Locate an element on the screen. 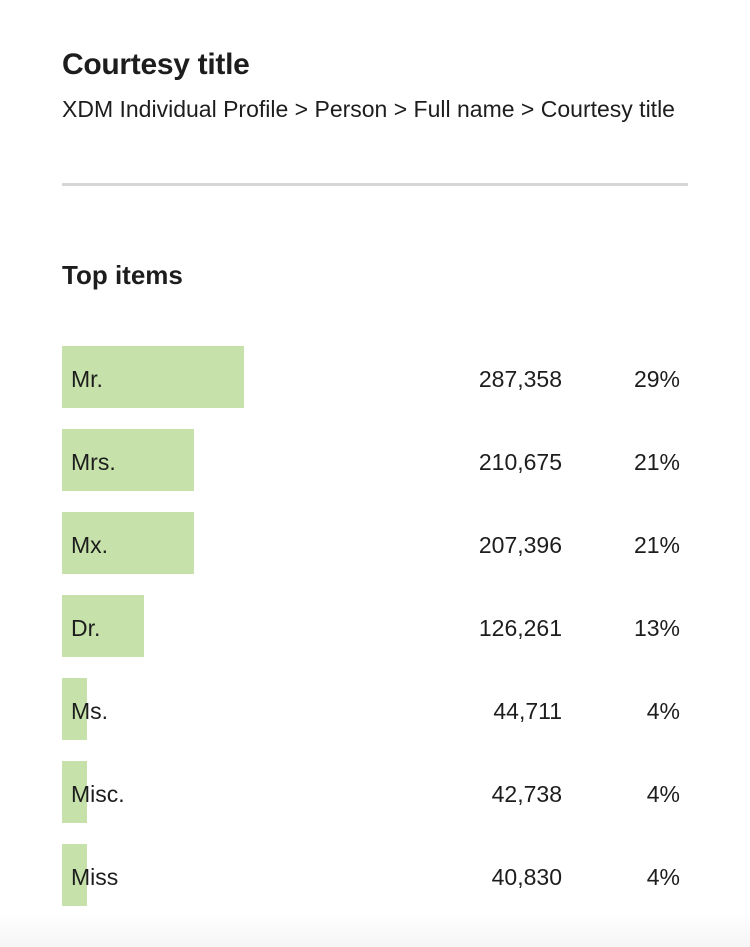  list-item: Miss 40,830 4% is located at coordinates (375, 875).